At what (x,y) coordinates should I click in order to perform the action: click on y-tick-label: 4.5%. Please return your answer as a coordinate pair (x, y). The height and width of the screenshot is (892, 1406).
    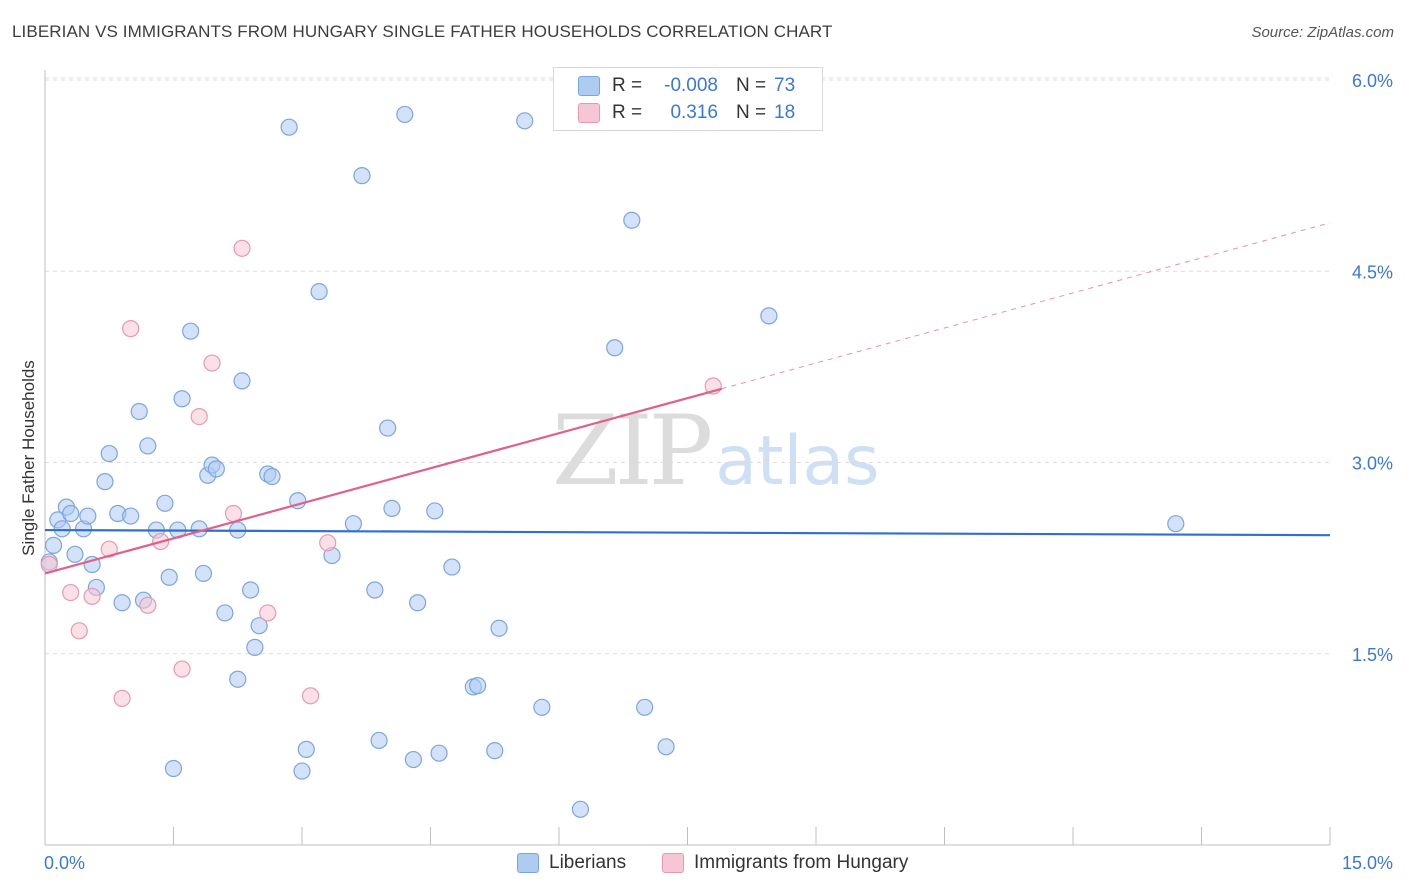
    Looking at the image, I should click on (1372, 272).